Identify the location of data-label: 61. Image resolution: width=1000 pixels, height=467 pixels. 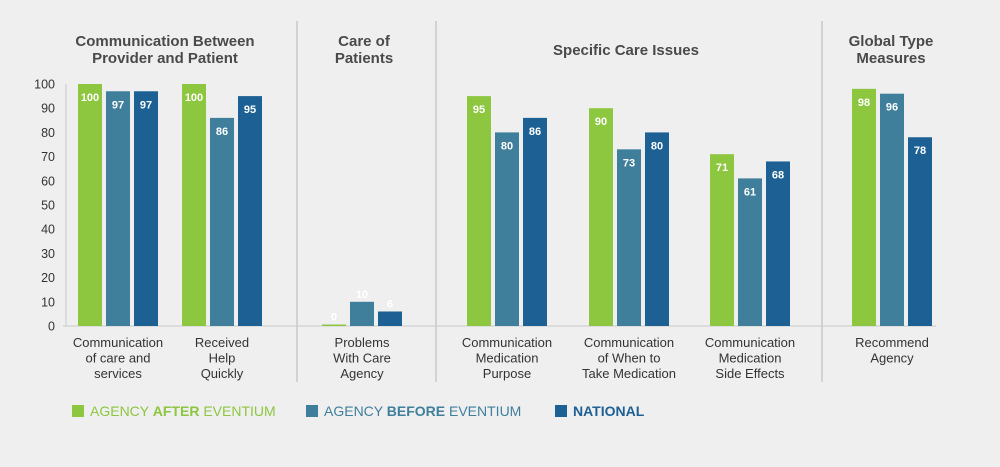
(750, 192).